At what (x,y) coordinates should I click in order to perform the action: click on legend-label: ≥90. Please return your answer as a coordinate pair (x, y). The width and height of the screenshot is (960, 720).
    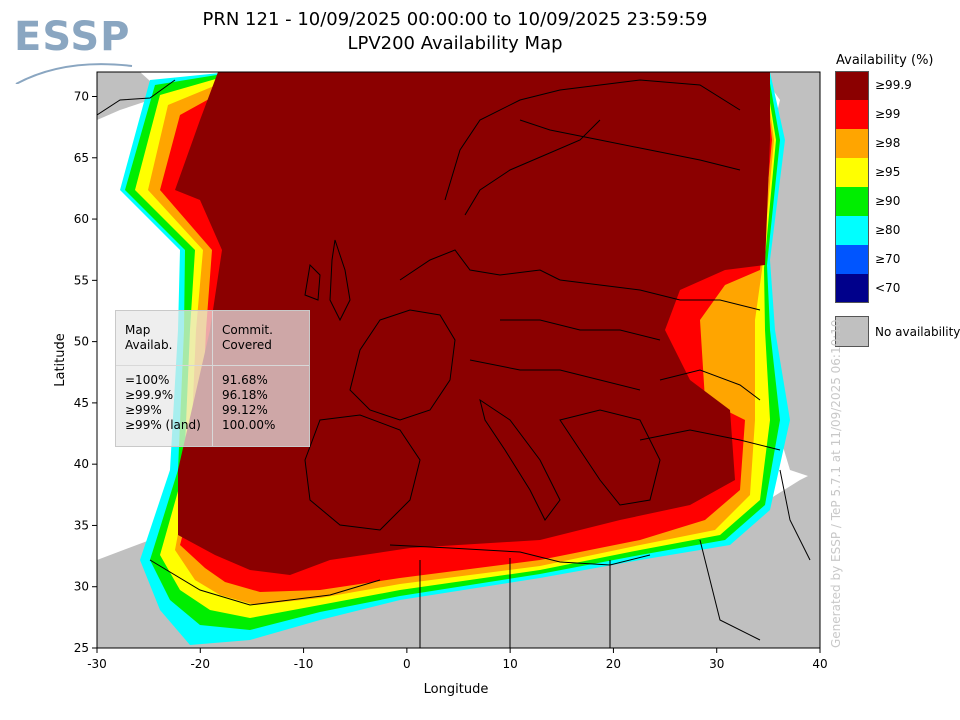
    Looking at the image, I should click on (888, 201).